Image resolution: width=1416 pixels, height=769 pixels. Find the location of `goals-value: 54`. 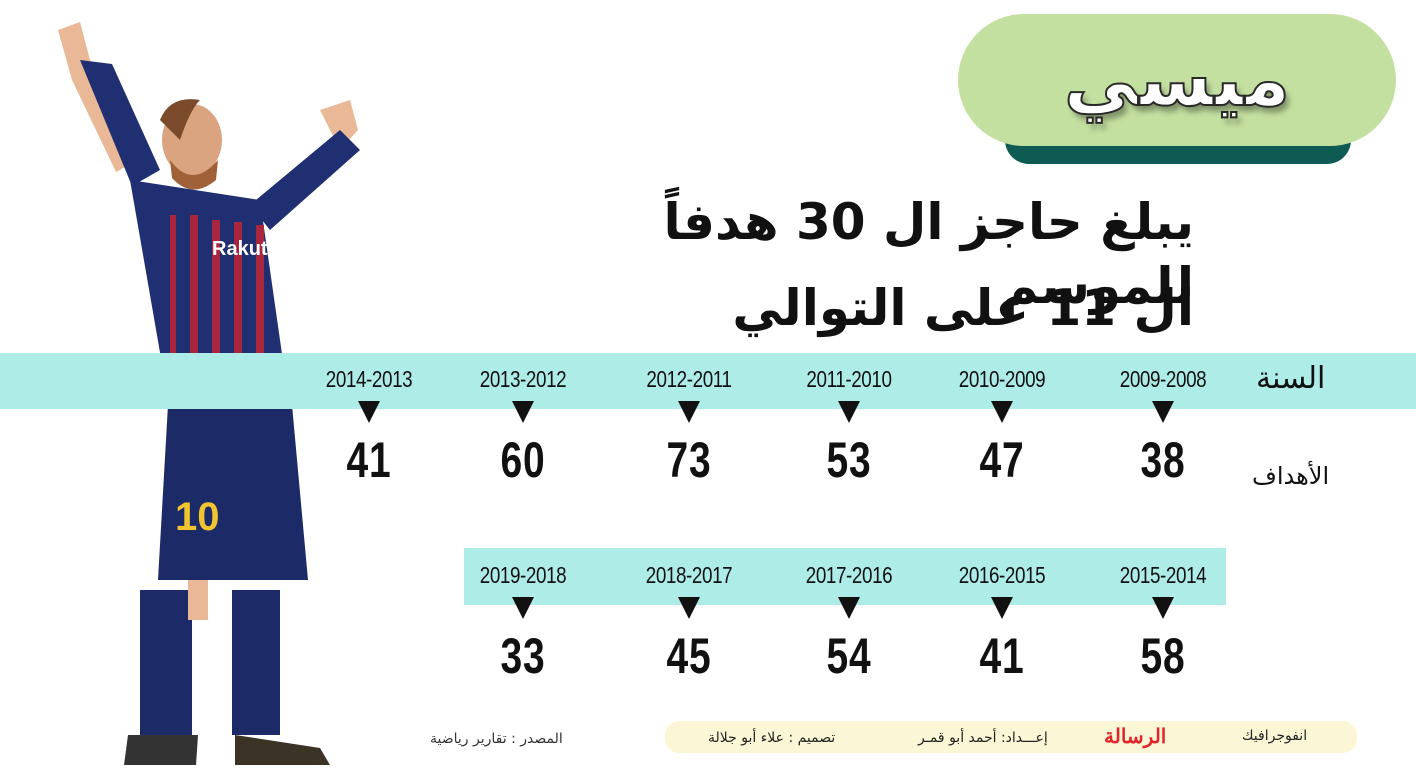

goals-value: 54 is located at coordinates (849, 656).